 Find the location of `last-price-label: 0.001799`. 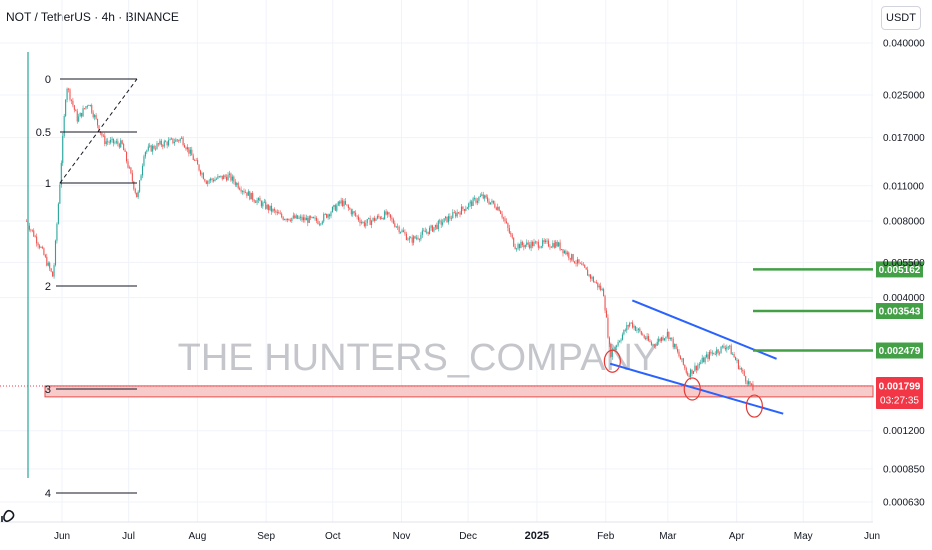

last-price-label: 0.001799 is located at coordinates (900, 386).